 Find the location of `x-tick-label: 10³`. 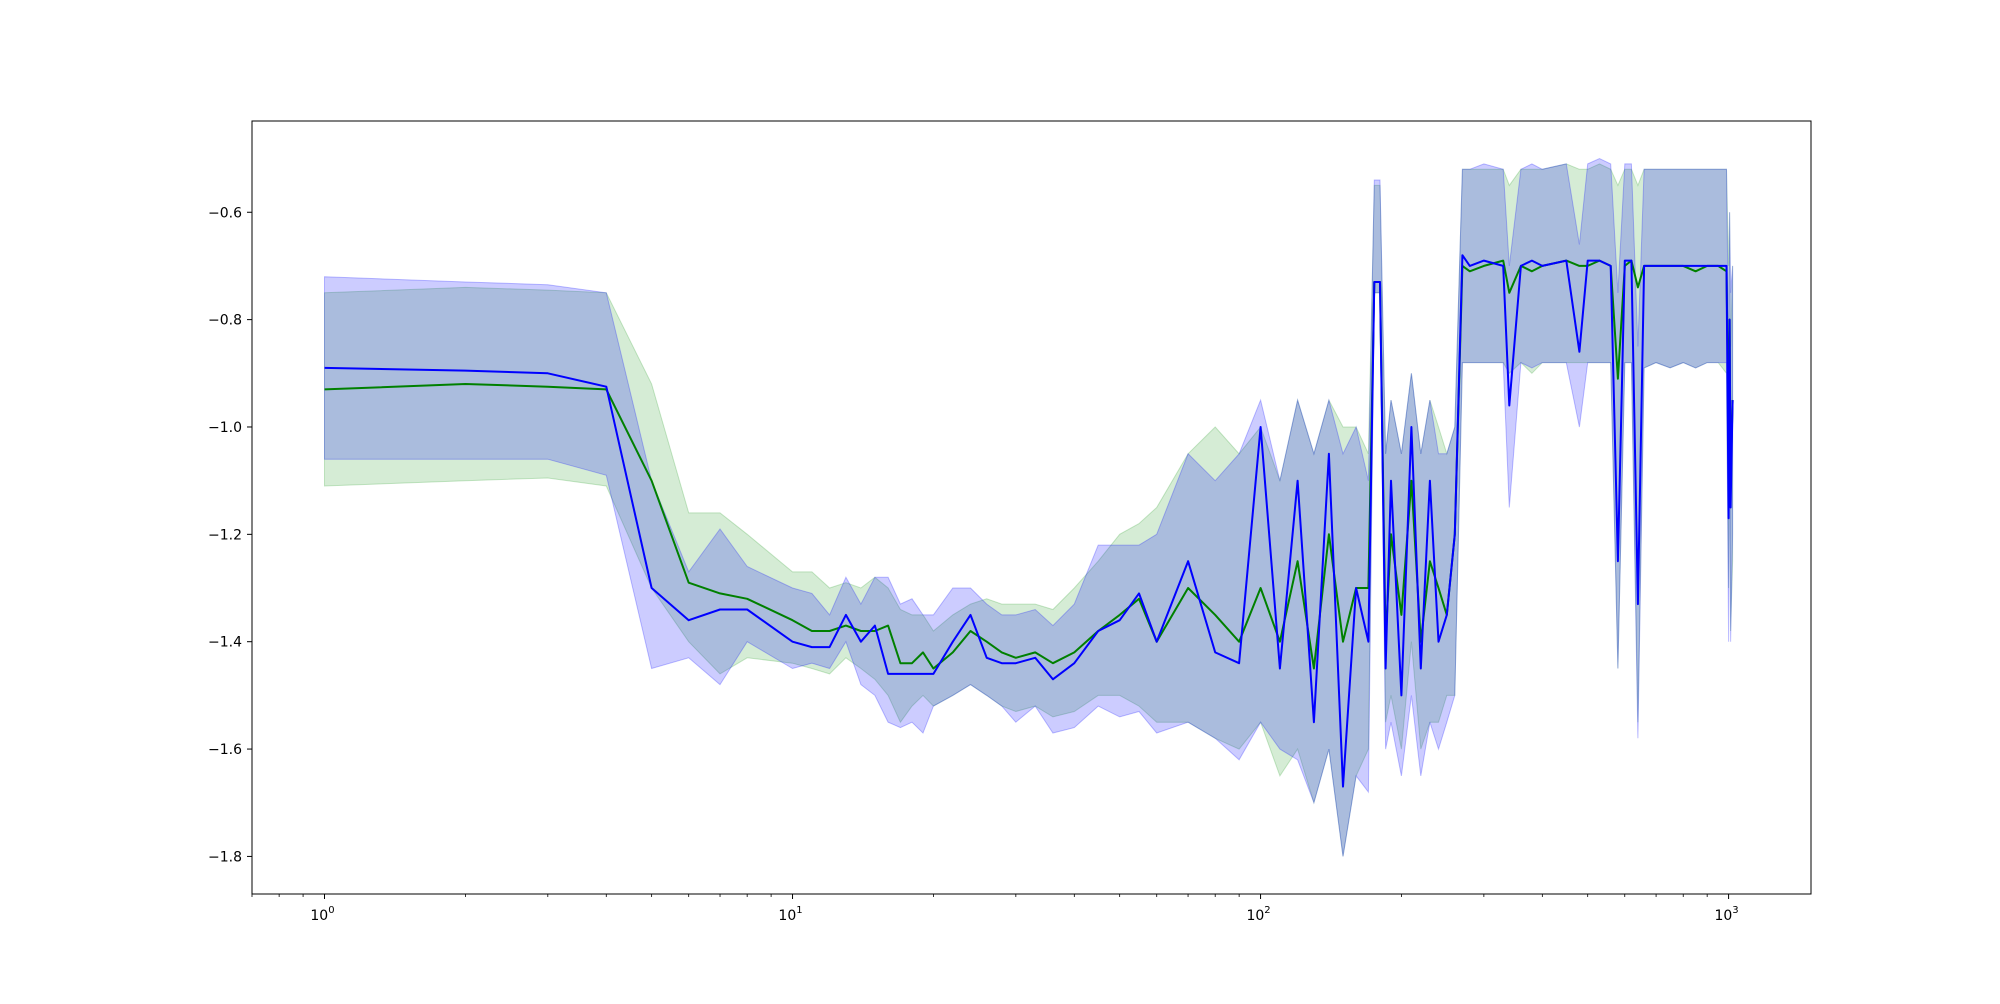

x-tick-label: 10³ is located at coordinates (1726, 914).